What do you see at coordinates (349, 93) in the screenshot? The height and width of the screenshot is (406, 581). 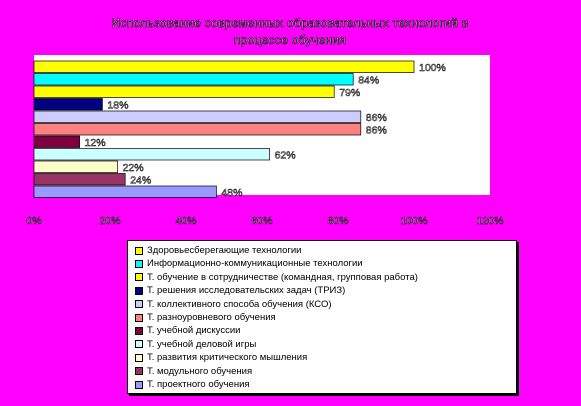 I see `data-label-3: 79%` at bounding box center [349, 93].